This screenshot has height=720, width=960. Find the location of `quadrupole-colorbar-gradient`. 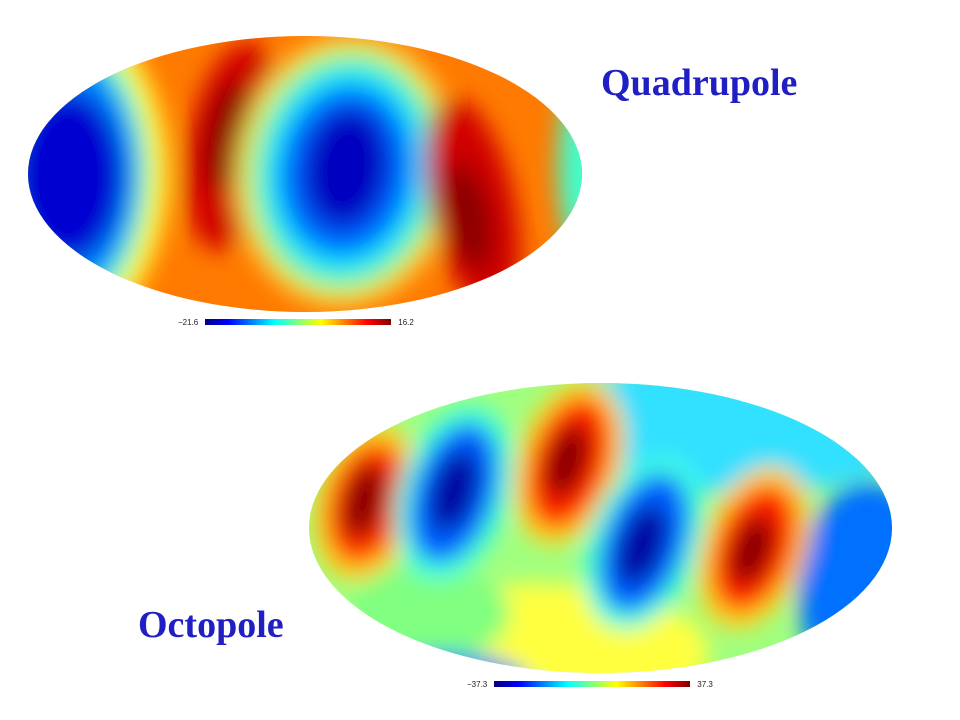

quadrupole-colorbar-gradient is located at coordinates (298, 322).